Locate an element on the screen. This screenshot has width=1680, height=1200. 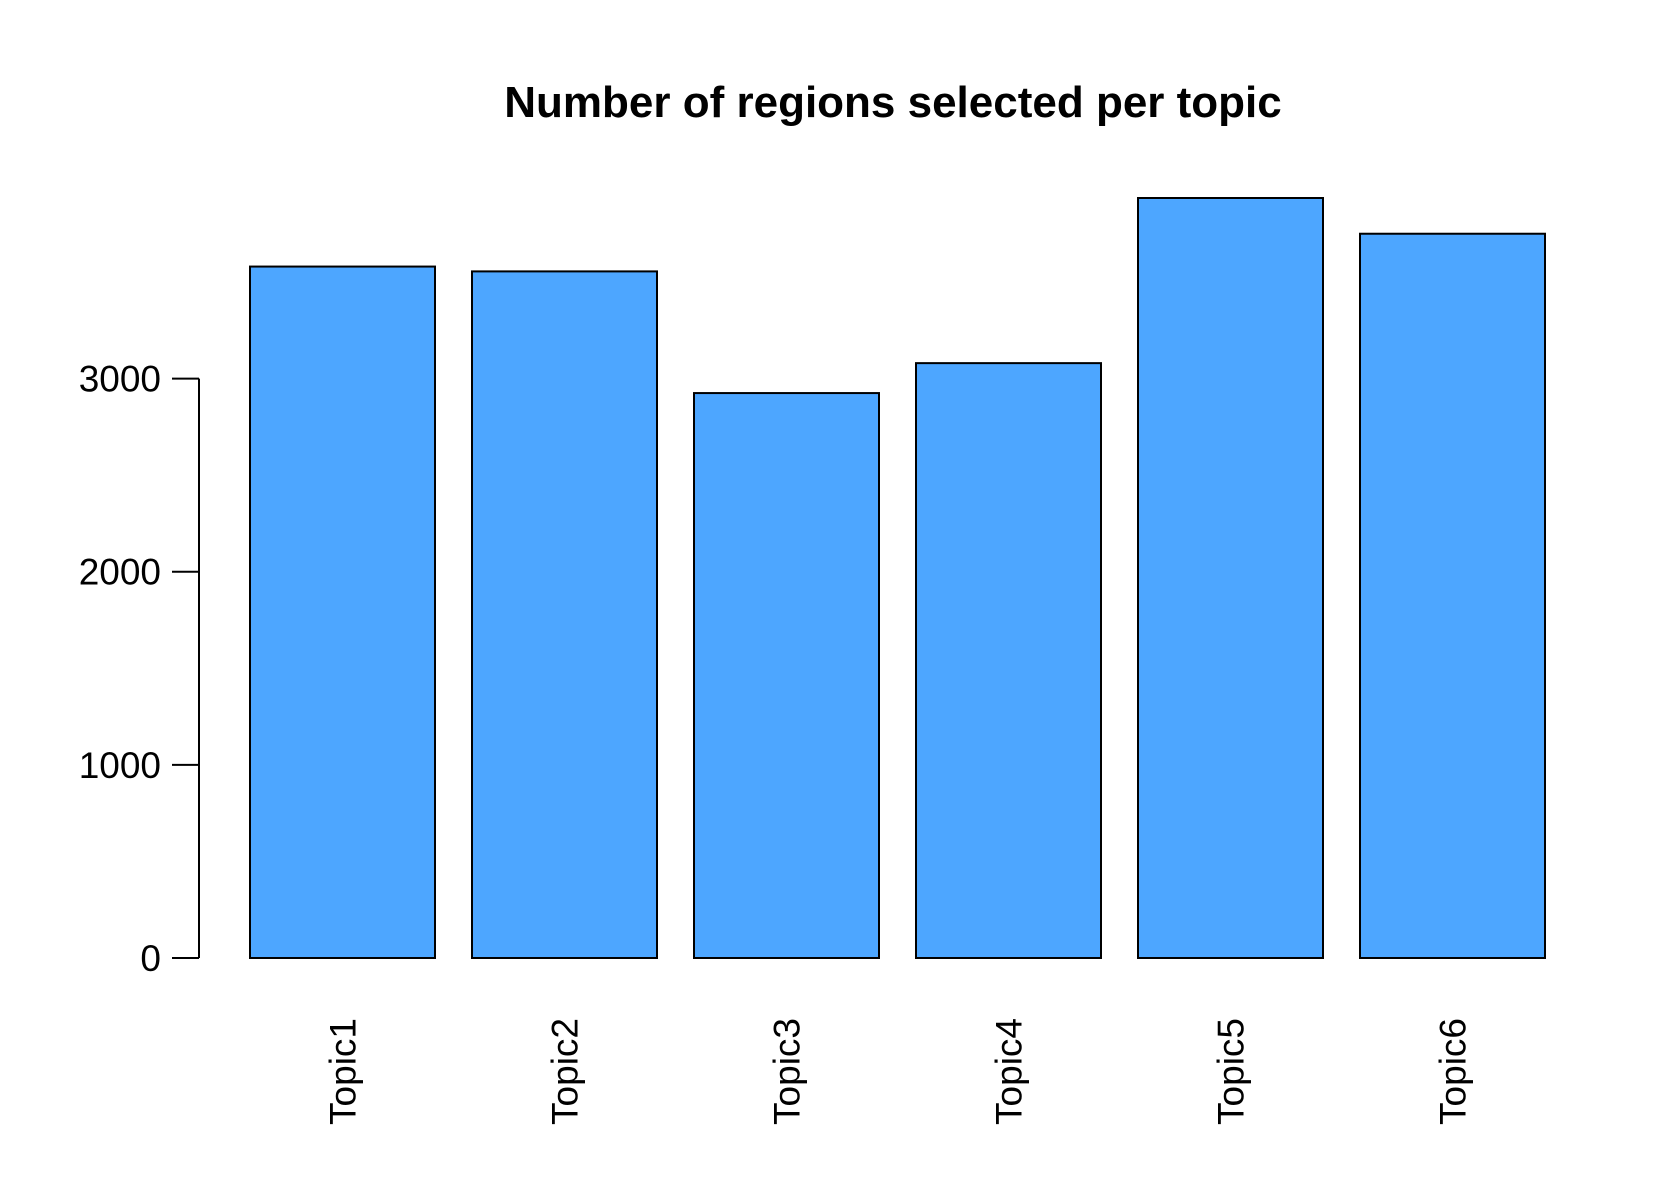
bar-topic1 is located at coordinates (342, 612).